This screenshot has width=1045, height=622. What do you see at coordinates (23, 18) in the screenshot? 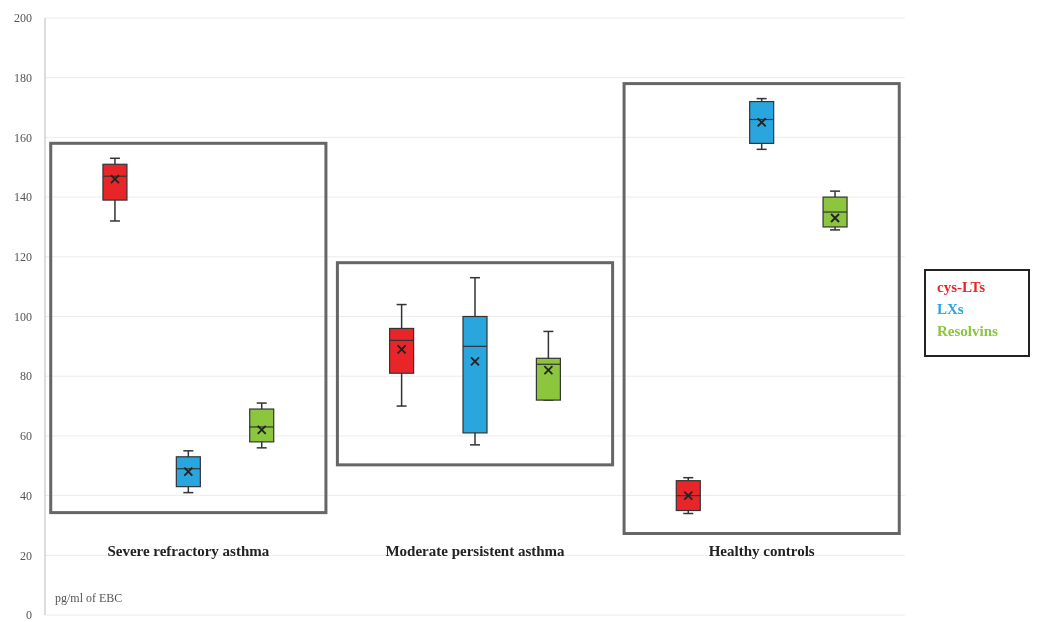
I see `y-tick-label: 200` at bounding box center [23, 18].